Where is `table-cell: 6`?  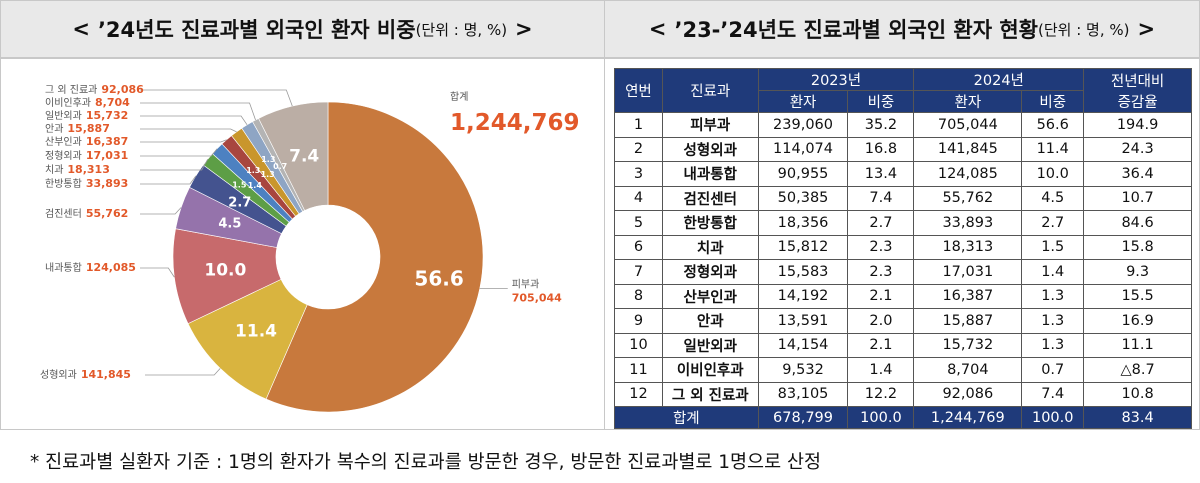 table-cell: 6 is located at coordinates (638, 247).